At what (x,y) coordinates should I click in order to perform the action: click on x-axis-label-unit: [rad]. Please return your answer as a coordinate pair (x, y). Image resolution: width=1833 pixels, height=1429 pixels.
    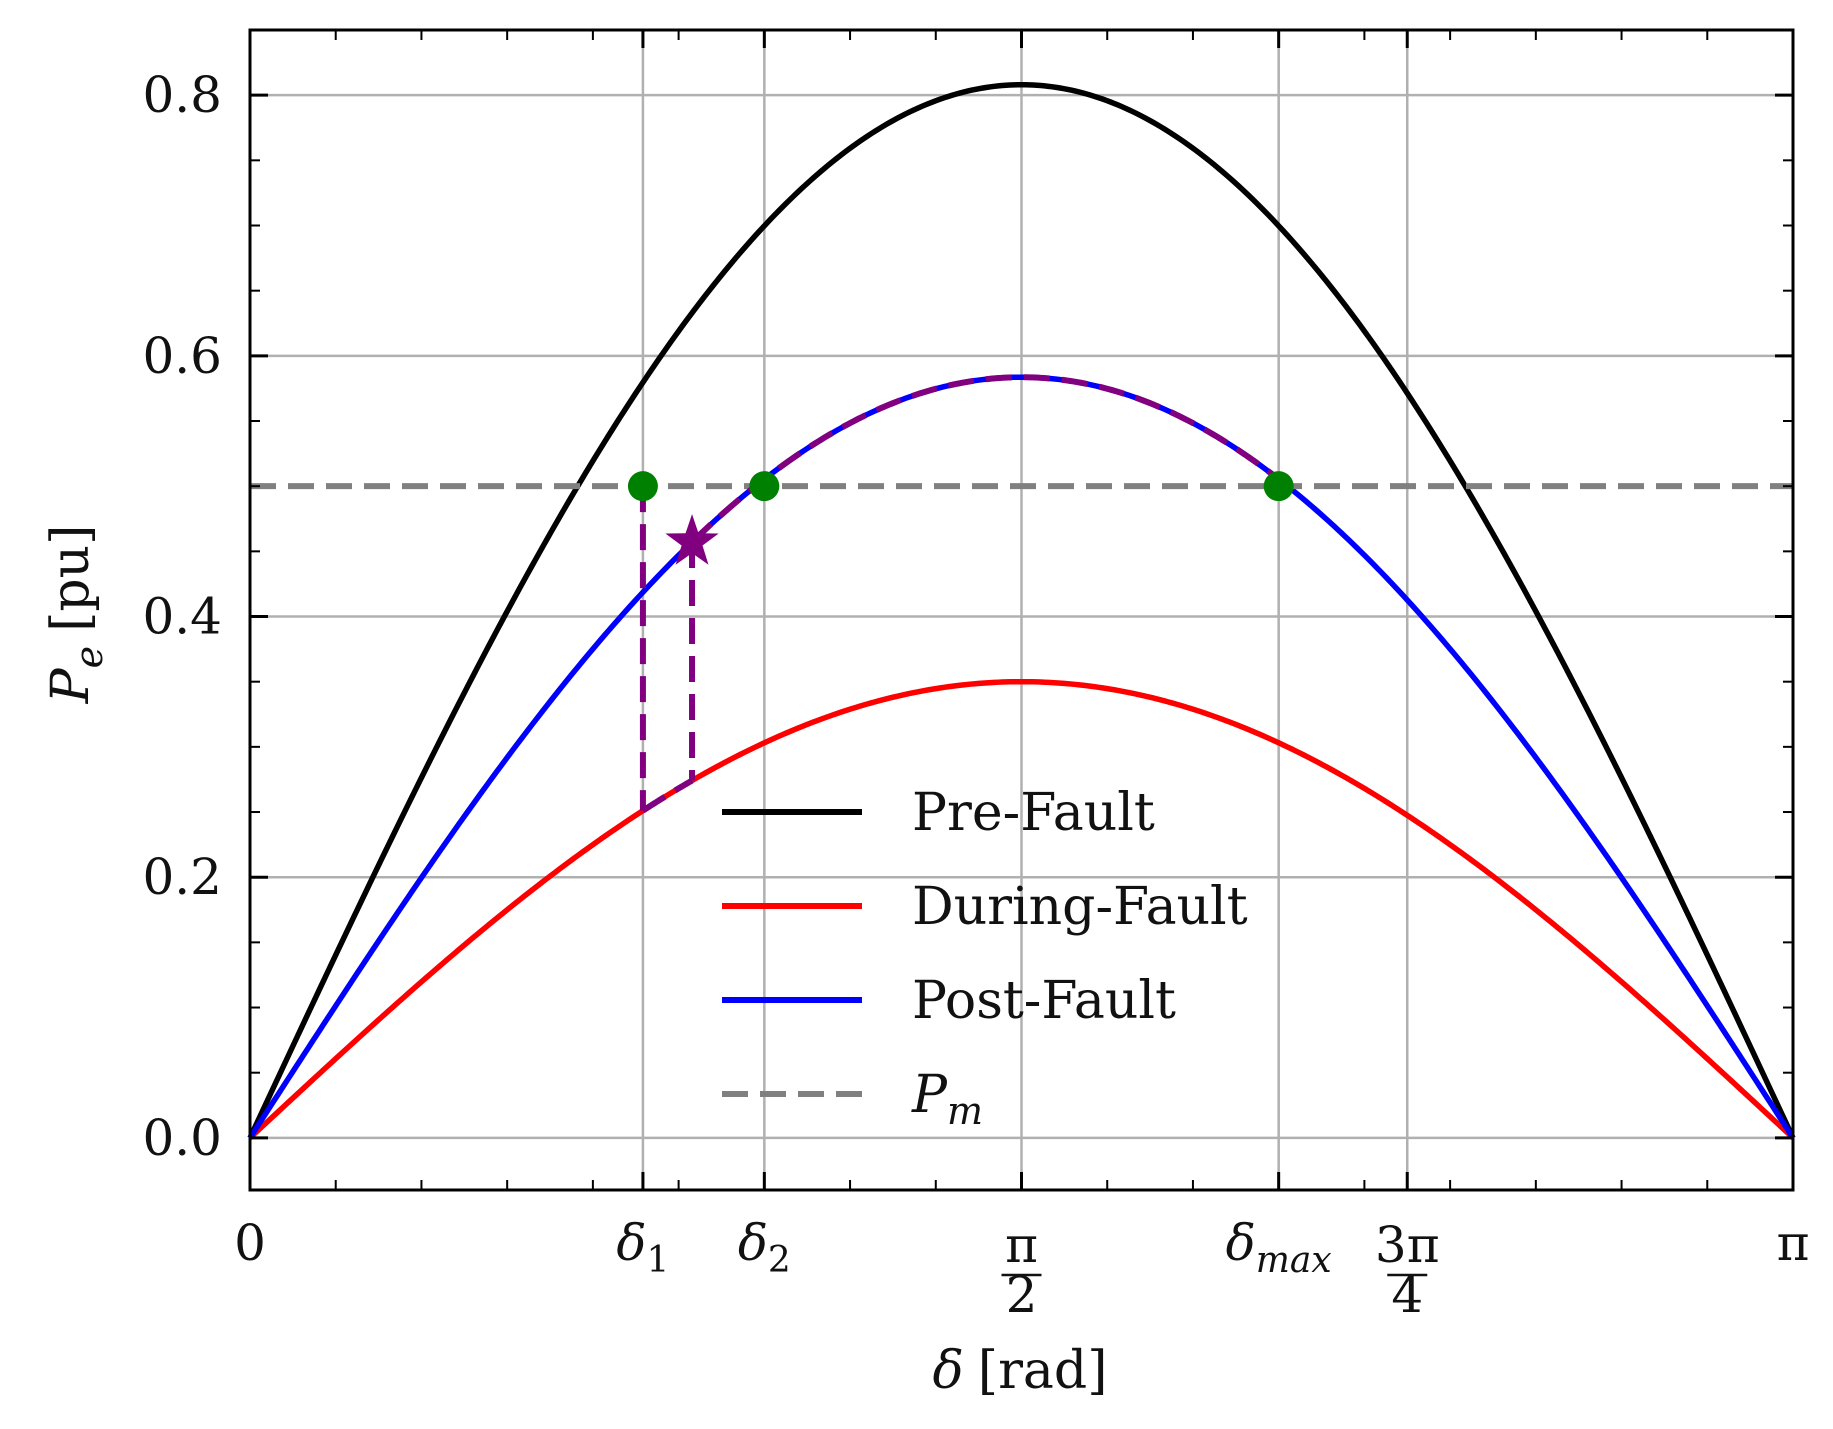
    Looking at the image, I should click on (1043, 1371).